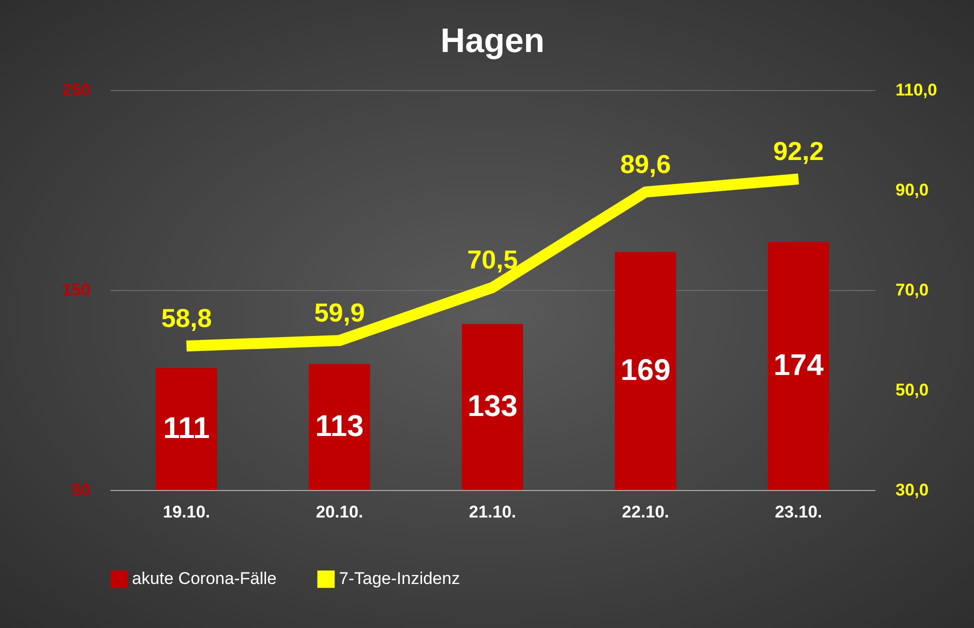  I want to click on data-label: 59,9, so click(339, 313).